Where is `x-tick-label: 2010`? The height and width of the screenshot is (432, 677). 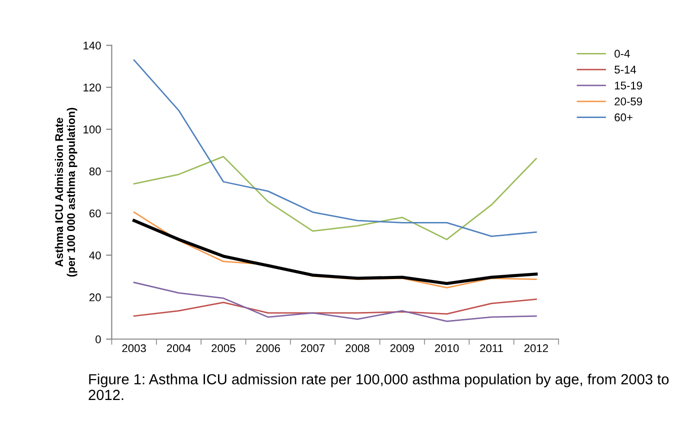
x-tick-label: 2010 is located at coordinates (447, 348).